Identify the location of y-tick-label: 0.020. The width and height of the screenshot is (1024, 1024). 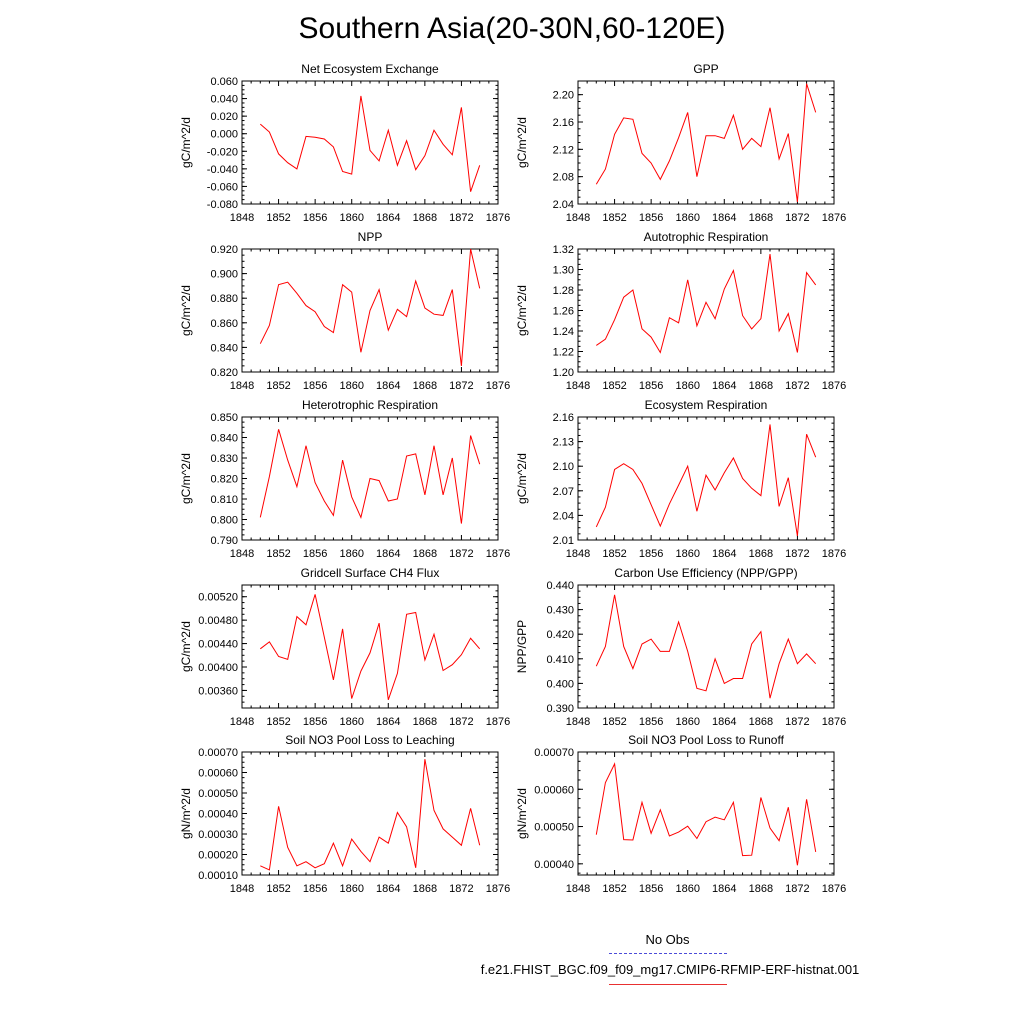
(224, 117).